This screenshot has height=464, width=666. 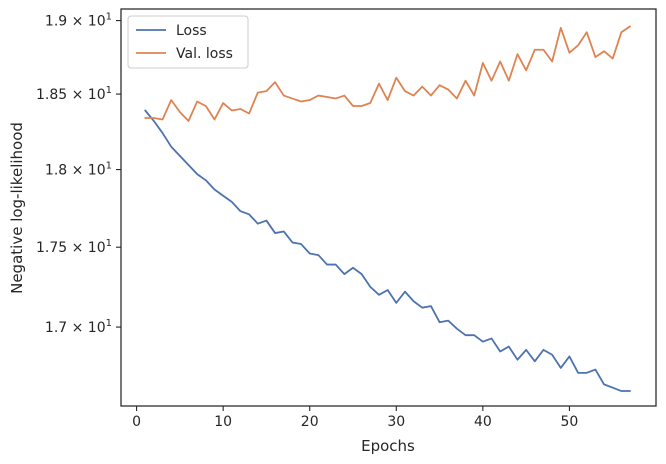 What do you see at coordinates (483, 422) in the screenshot?
I see `x-tick-label: 40` at bounding box center [483, 422].